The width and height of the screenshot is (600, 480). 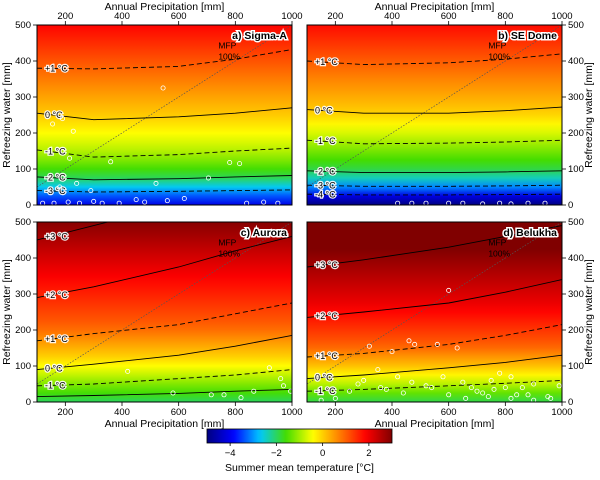 I want to click on colorbar-title: Summer mean temperature [°C], so click(x=299, y=468).